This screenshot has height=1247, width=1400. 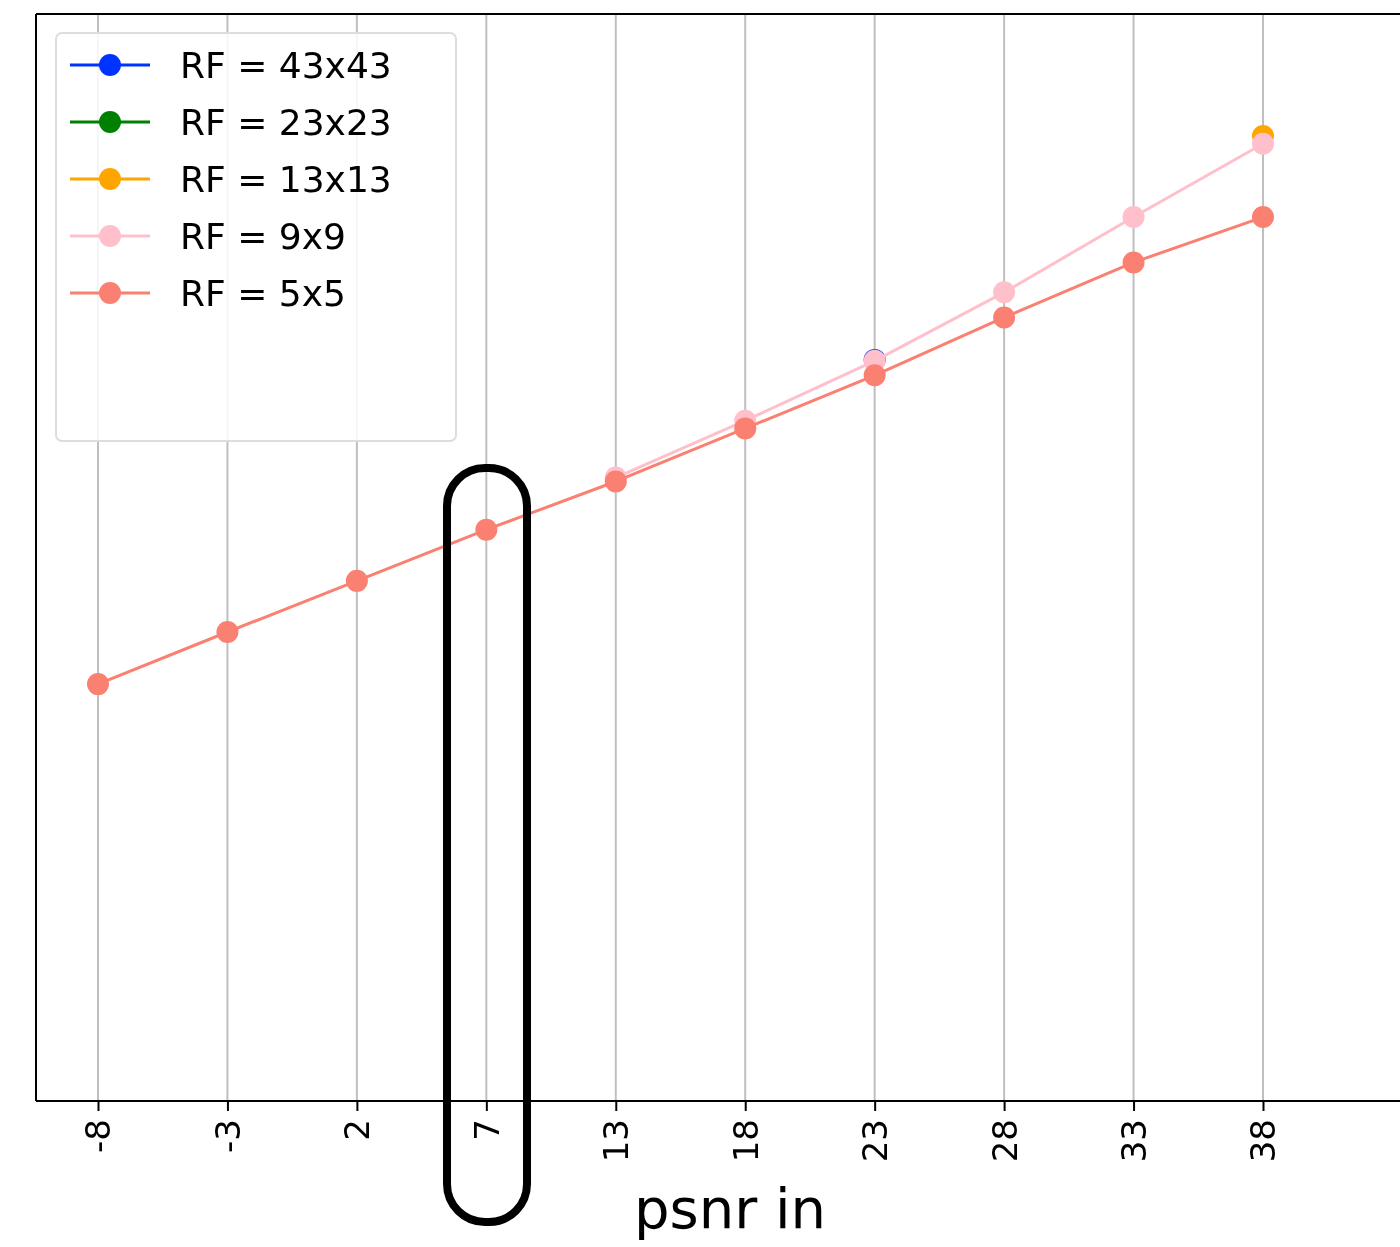 What do you see at coordinates (486, 1130) in the screenshot?
I see `x-tick-label: 7` at bounding box center [486, 1130].